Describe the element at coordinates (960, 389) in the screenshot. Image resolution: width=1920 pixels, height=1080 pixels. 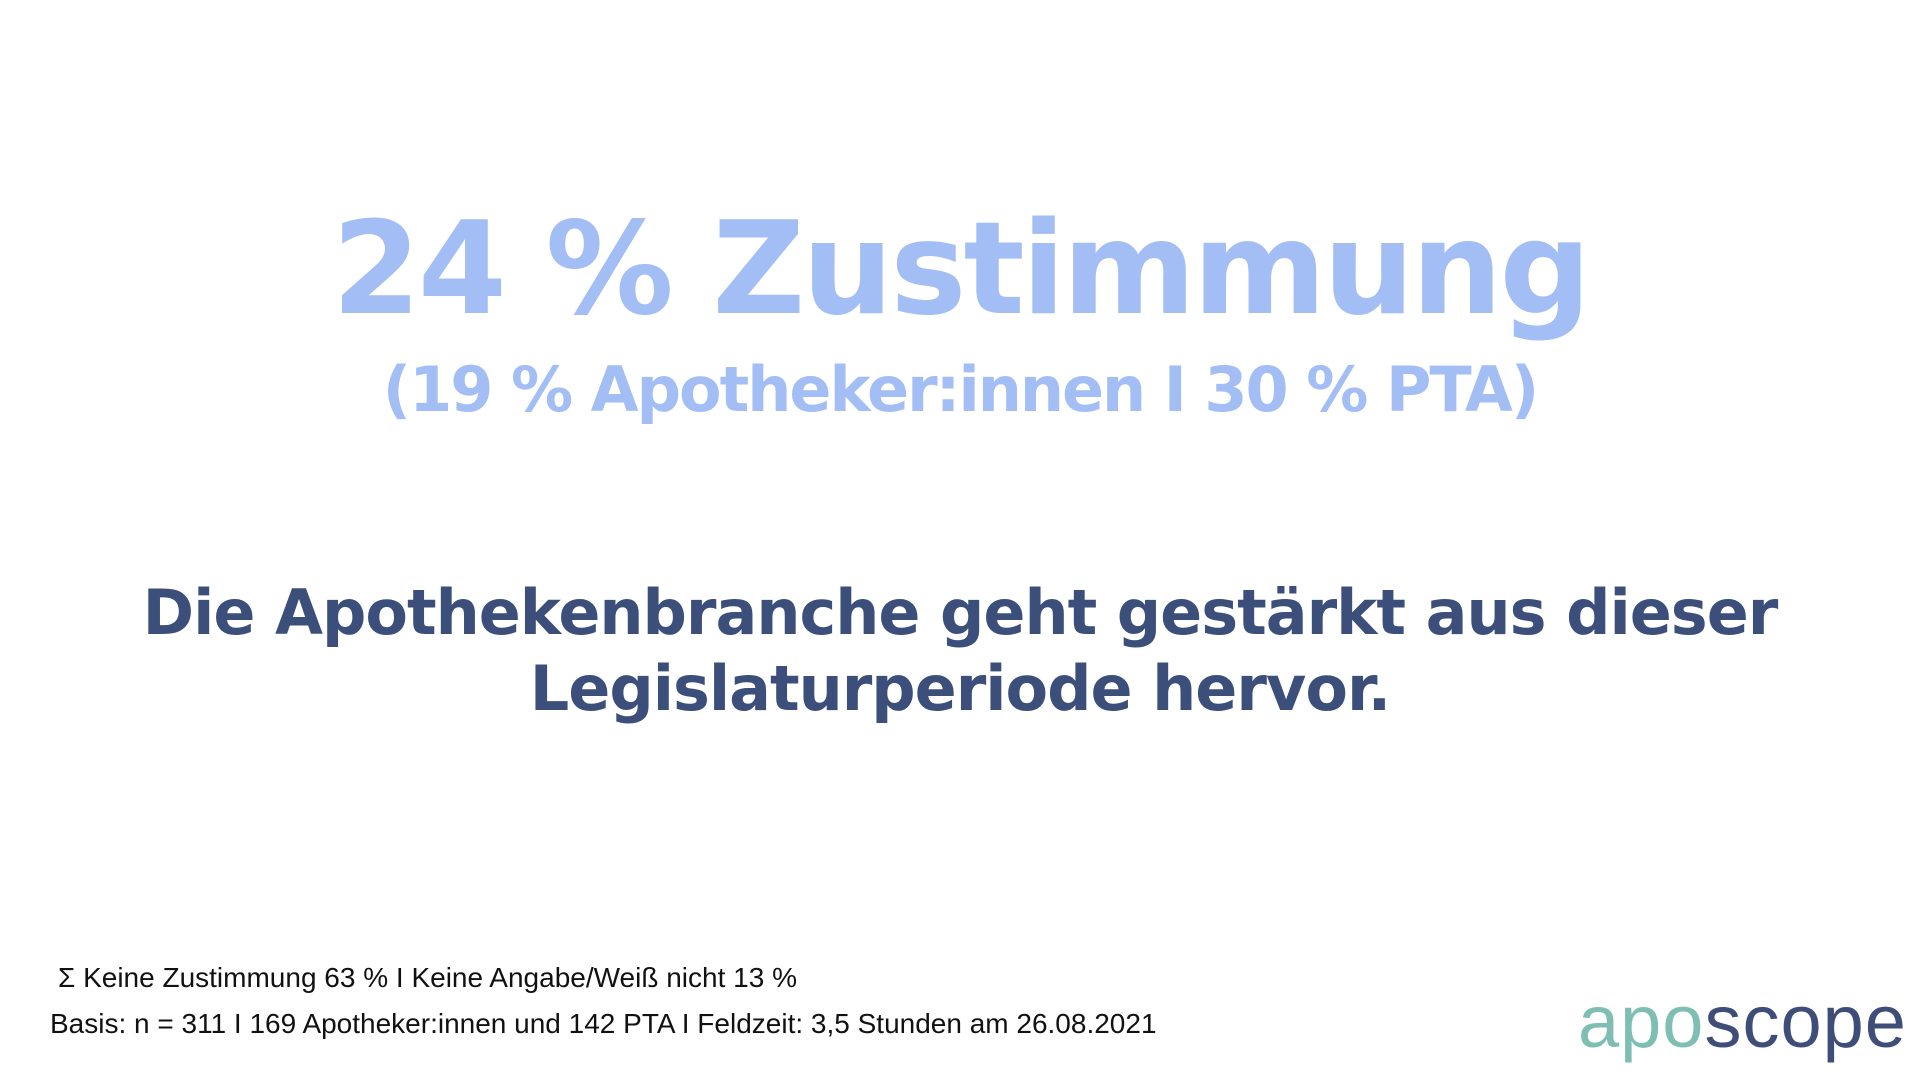
I see `subheadline: (19 % Apotheker:innen I 30 % PTA)` at that location.